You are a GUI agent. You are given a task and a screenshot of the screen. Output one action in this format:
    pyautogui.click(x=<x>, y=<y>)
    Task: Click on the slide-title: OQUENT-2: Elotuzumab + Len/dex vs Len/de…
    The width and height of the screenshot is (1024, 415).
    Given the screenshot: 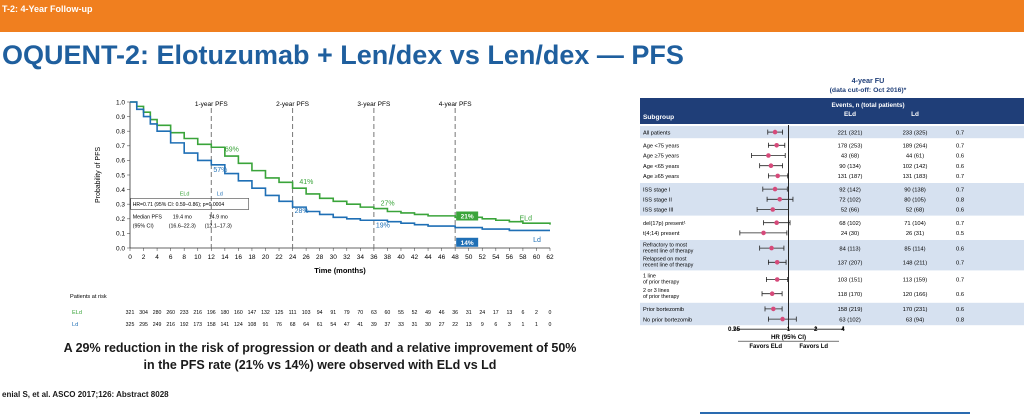 What is the action you would take?
    pyautogui.click(x=343, y=55)
    